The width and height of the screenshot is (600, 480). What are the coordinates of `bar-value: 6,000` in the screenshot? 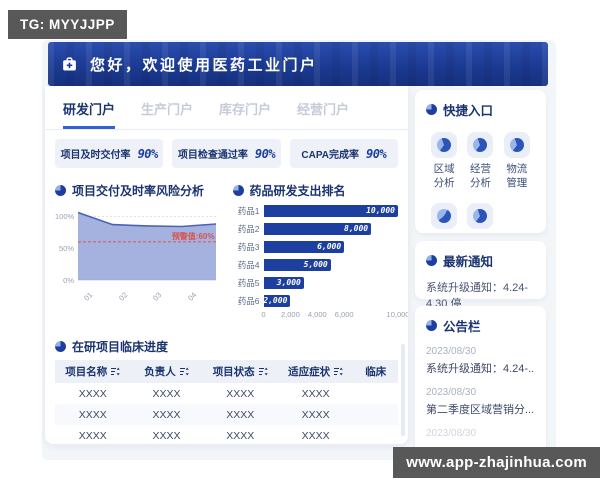 It's located at (329, 246).